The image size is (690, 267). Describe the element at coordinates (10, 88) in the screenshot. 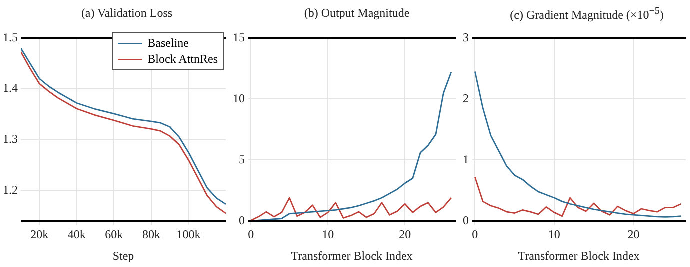

I see `y-tick-label: 1.4` at that location.